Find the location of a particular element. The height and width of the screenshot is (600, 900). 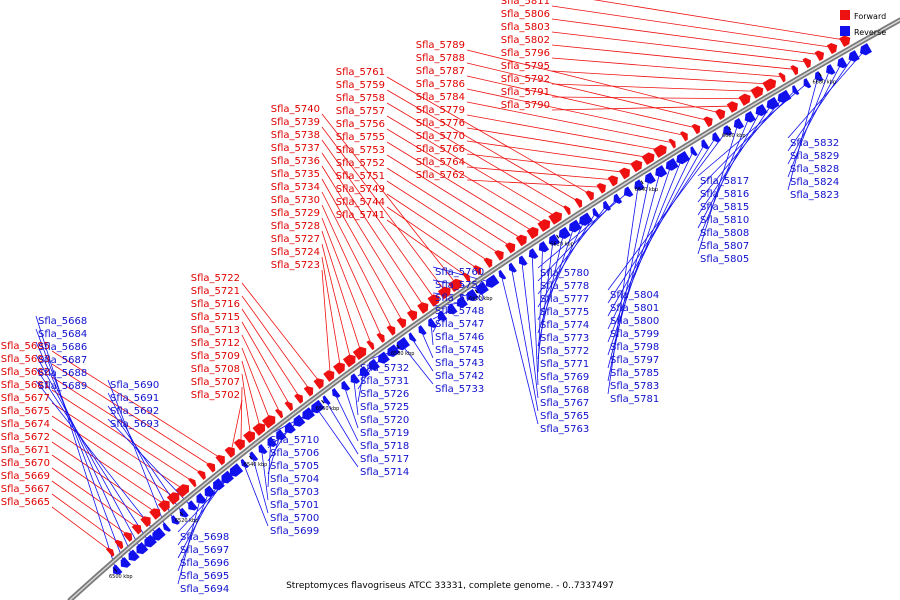

forward-gene-label: Sfla_5736 is located at coordinates (295, 161).